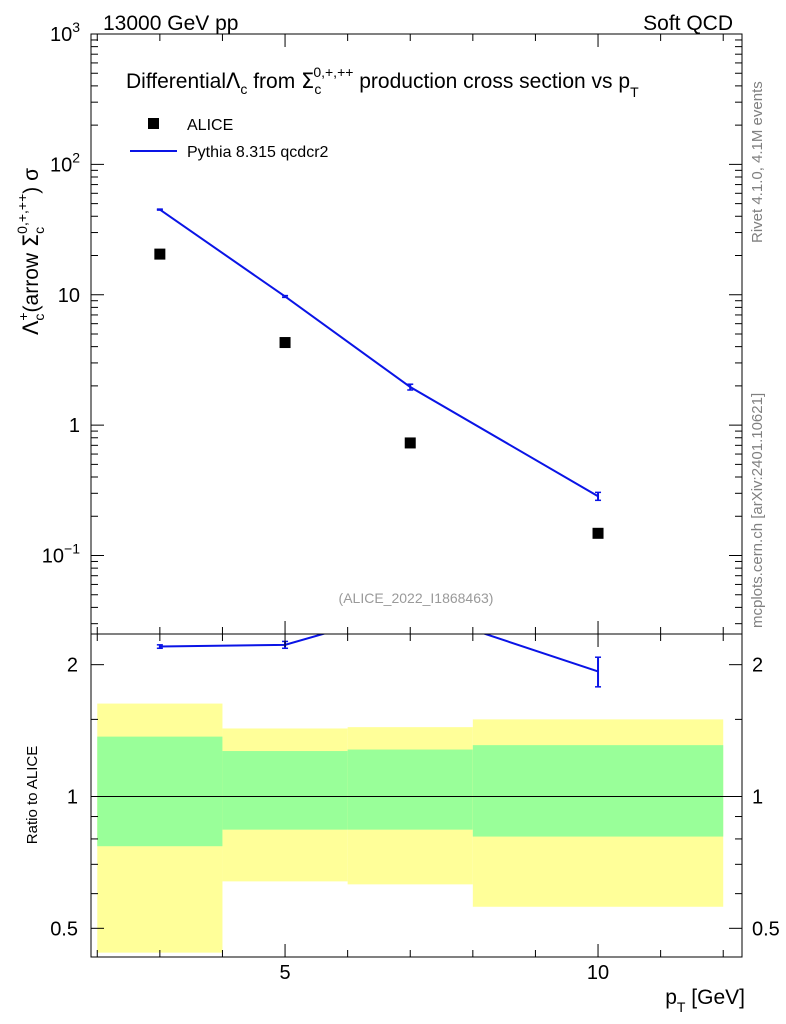  What do you see at coordinates (64, 929) in the screenshot?
I see `ratio-y-tick-label: 0.5` at bounding box center [64, 929].